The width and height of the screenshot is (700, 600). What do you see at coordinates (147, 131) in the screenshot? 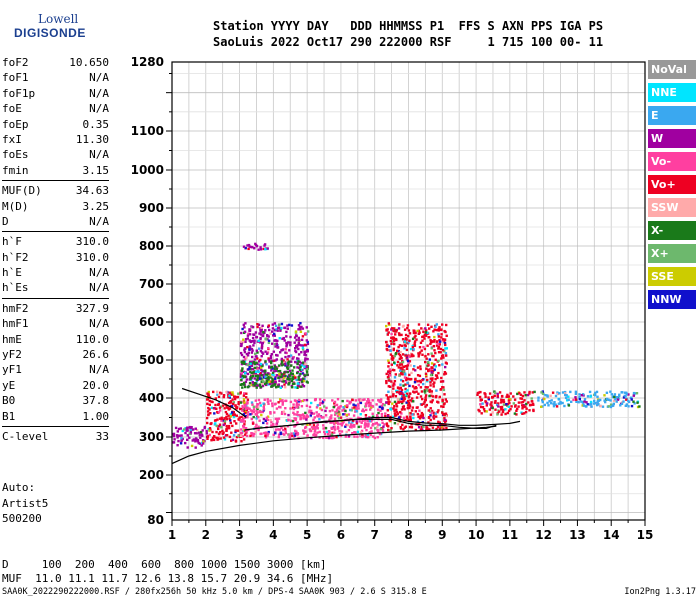
I see `y-tick-label: 1100` at bounding box center [147, 131].